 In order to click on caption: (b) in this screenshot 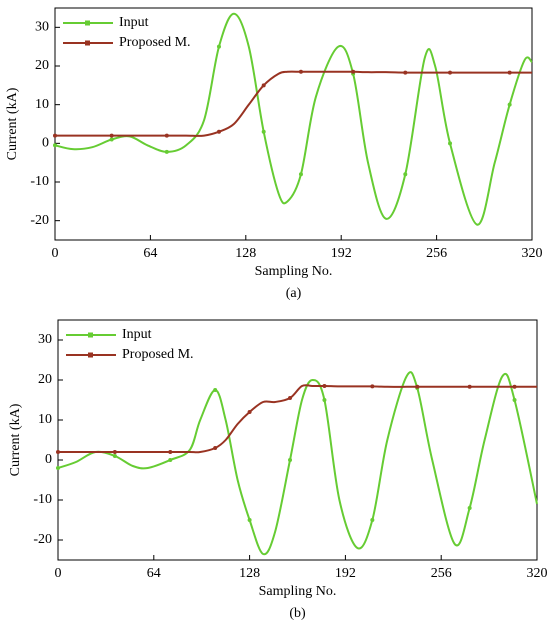, I will do `click(297, 613)`.